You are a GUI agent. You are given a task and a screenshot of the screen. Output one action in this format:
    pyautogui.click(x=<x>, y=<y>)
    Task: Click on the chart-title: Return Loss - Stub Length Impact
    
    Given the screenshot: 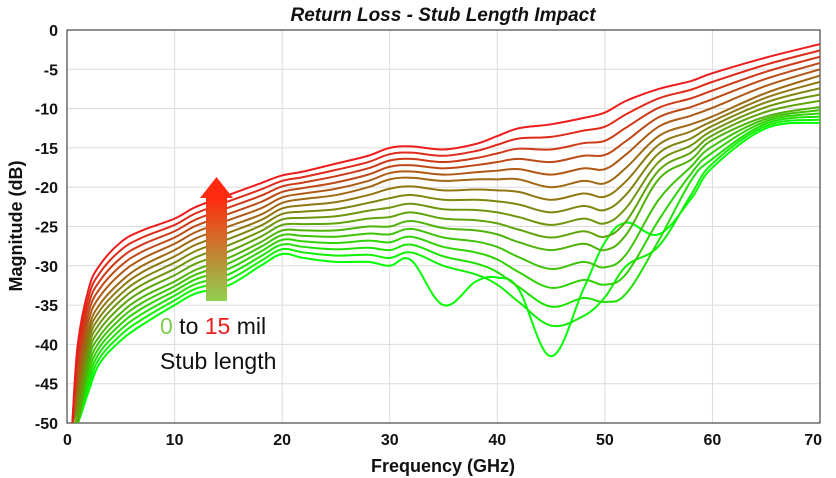 What is the action you would take?
    pyautogui.click(x=443, y=15)
    